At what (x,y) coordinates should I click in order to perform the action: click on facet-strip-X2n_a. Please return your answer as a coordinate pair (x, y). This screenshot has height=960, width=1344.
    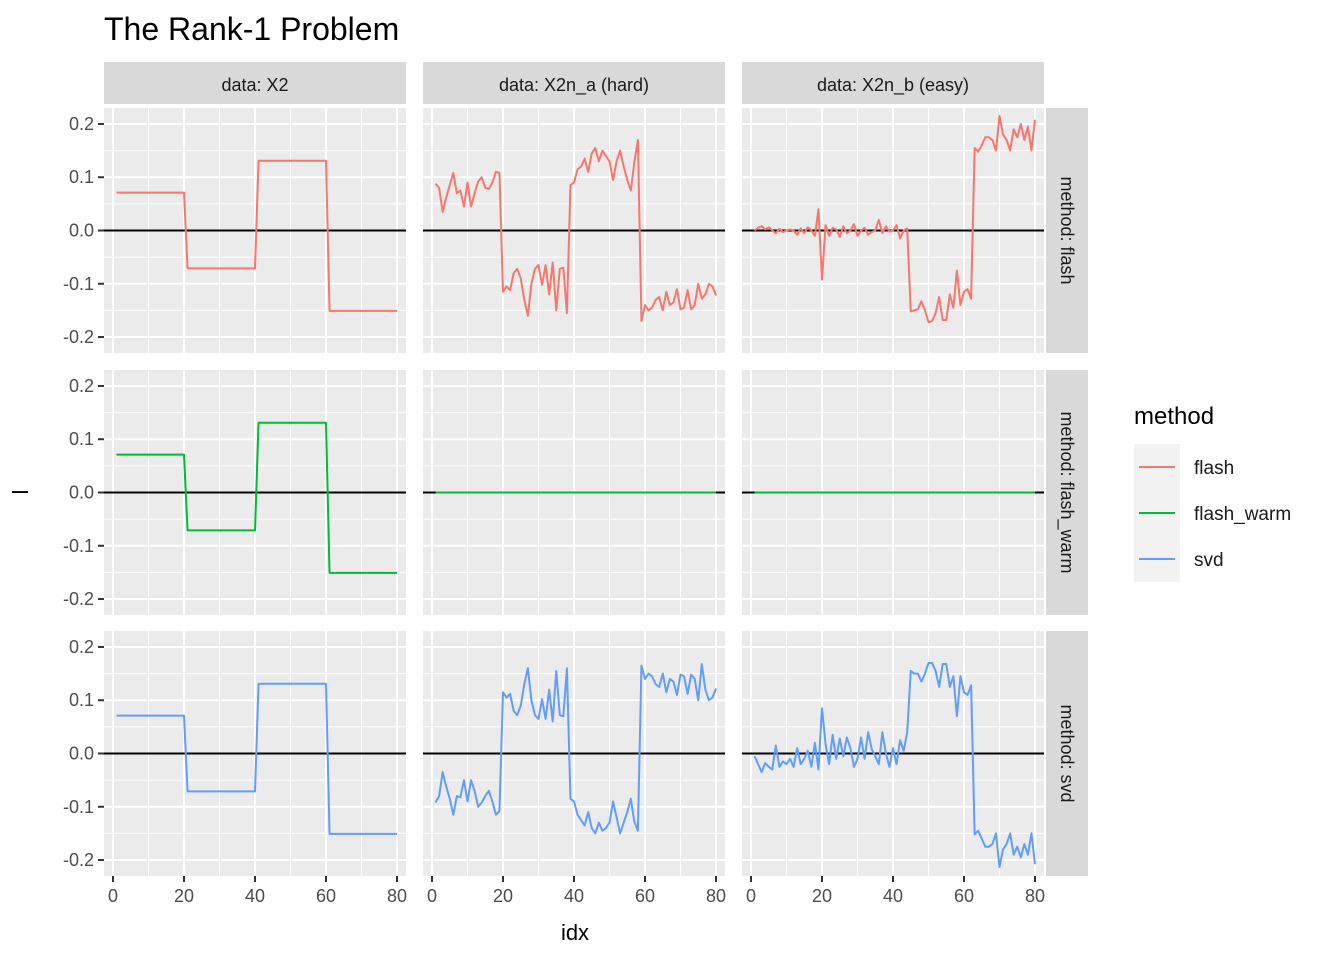
    Looking at the image, I should click on (574, 83).